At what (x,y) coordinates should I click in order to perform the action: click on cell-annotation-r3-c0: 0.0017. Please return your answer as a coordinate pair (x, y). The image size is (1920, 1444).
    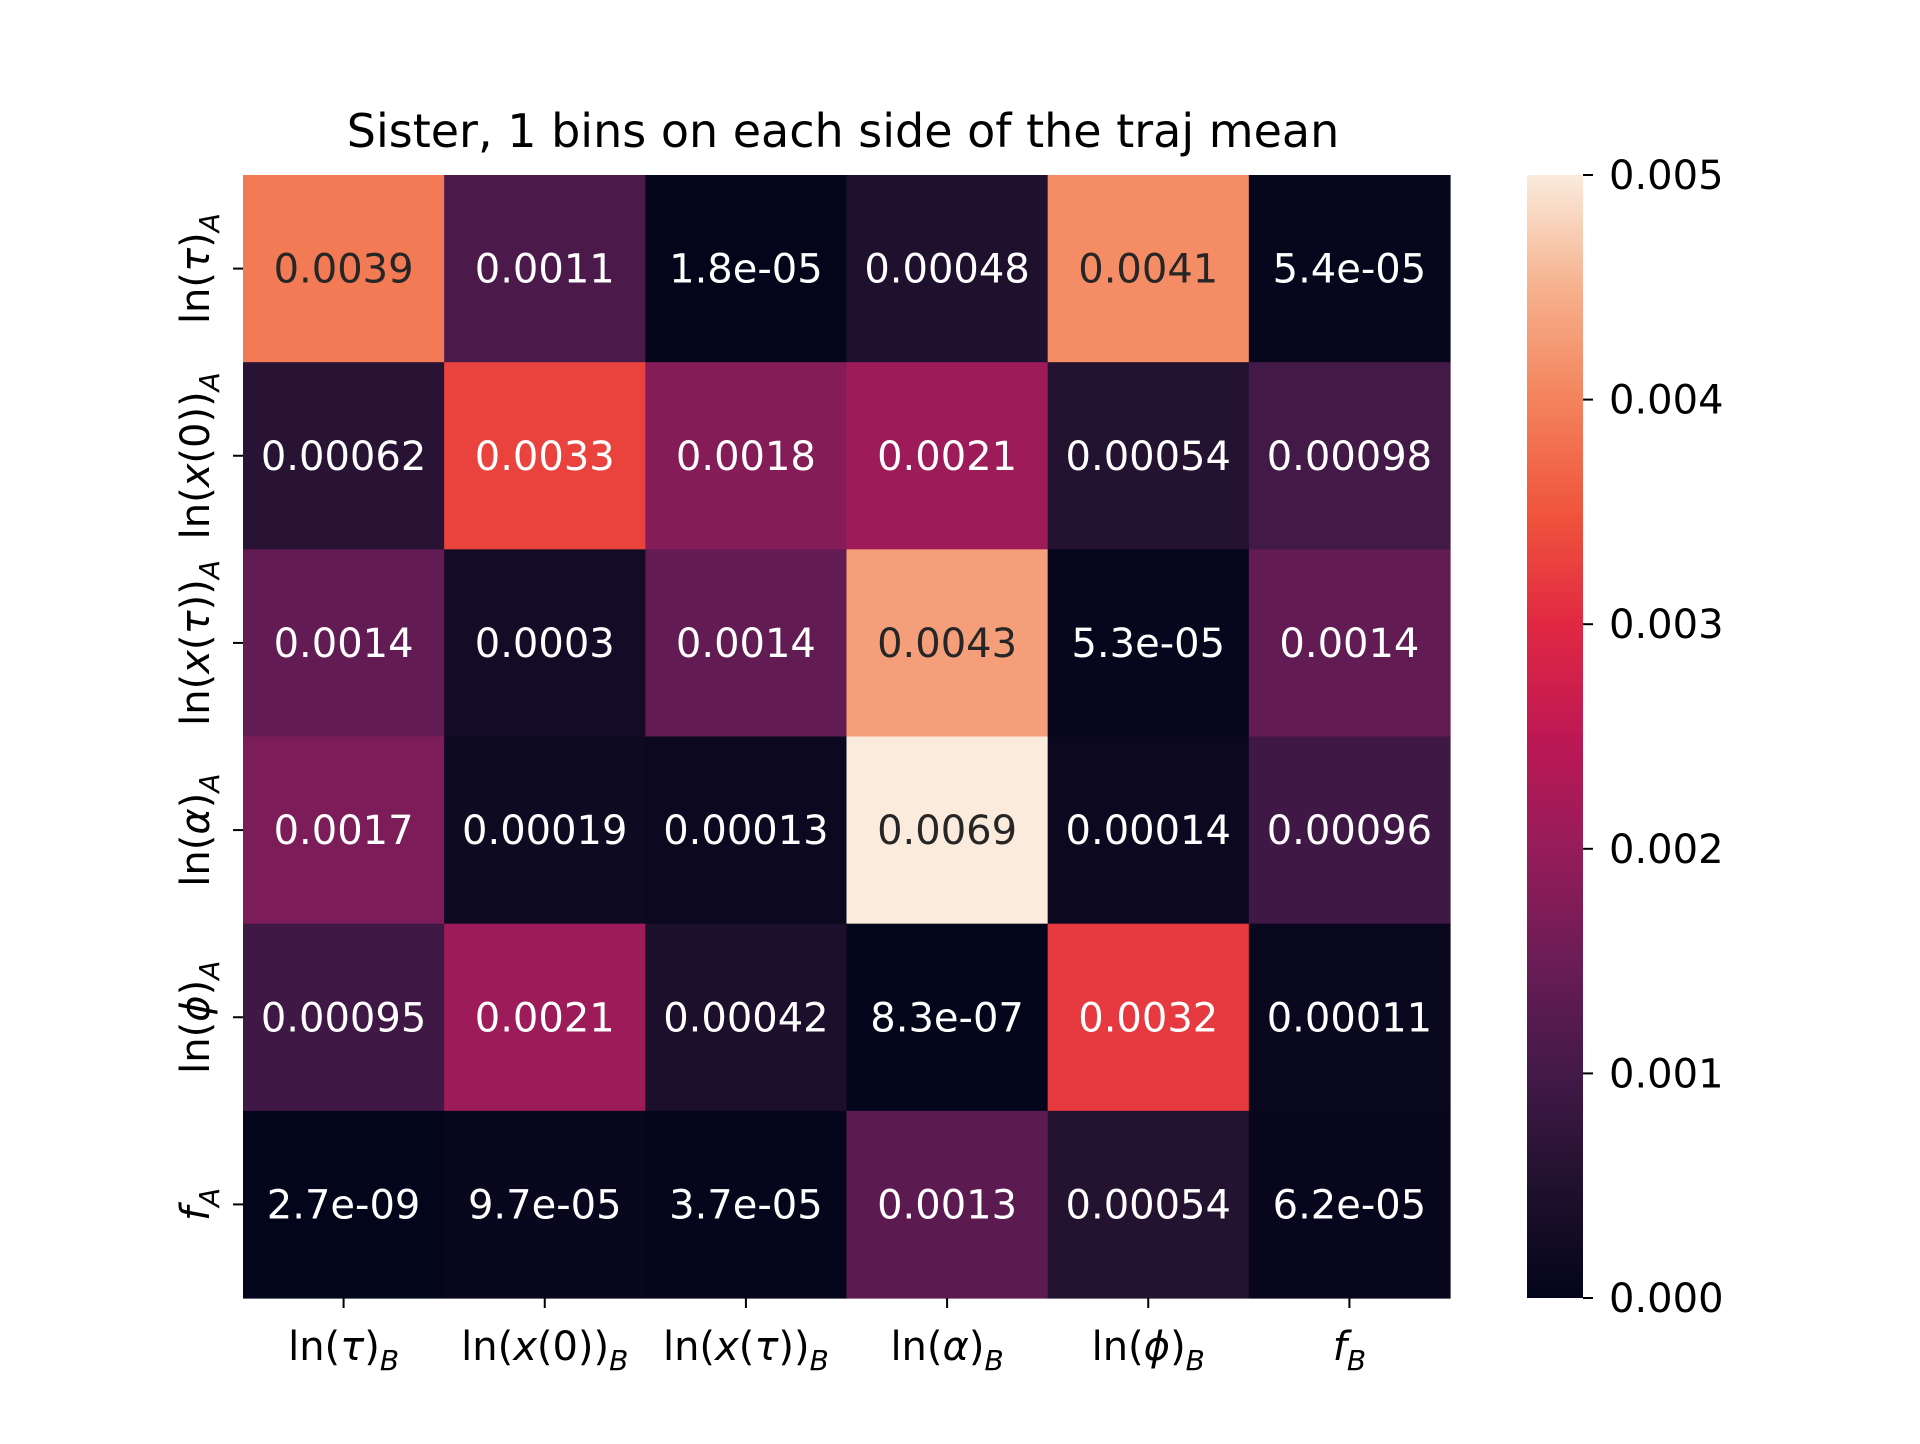
    Looking at the image, I should click on (344, 831).